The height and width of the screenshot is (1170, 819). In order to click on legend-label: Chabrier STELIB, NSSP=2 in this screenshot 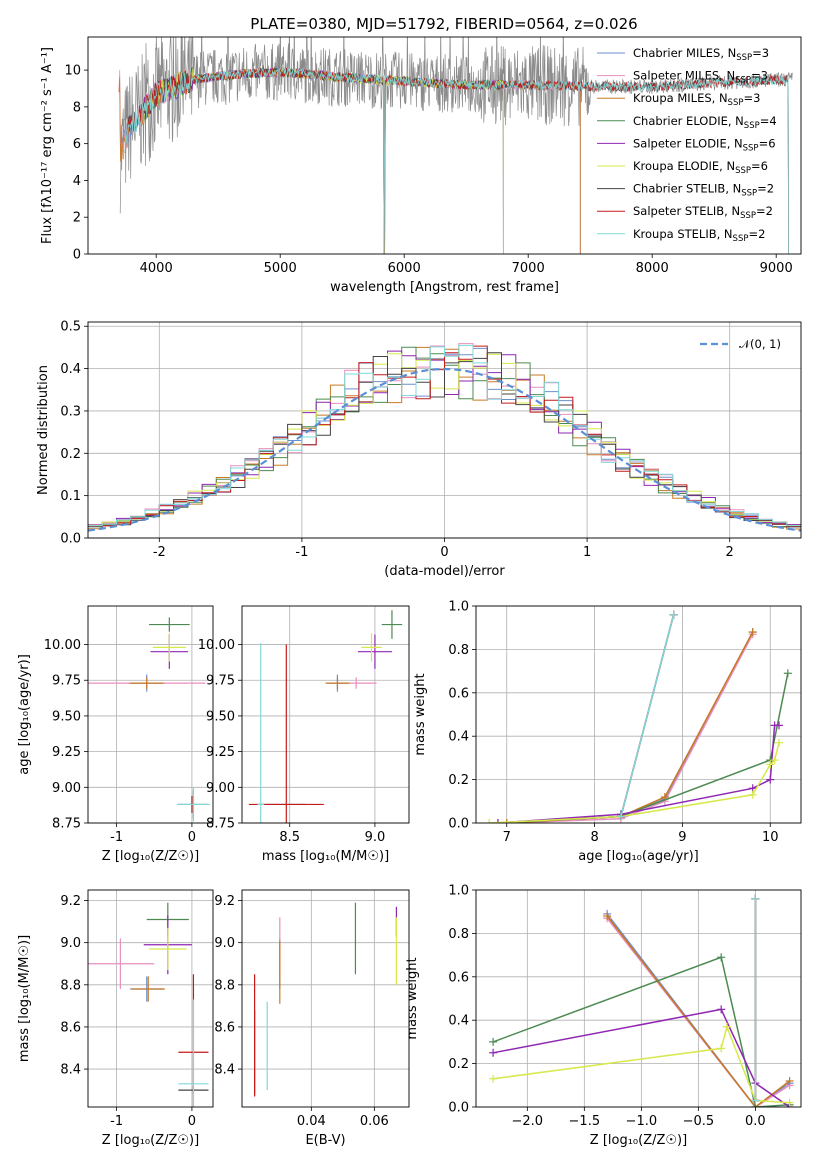, I will do `click(703, 190)`.